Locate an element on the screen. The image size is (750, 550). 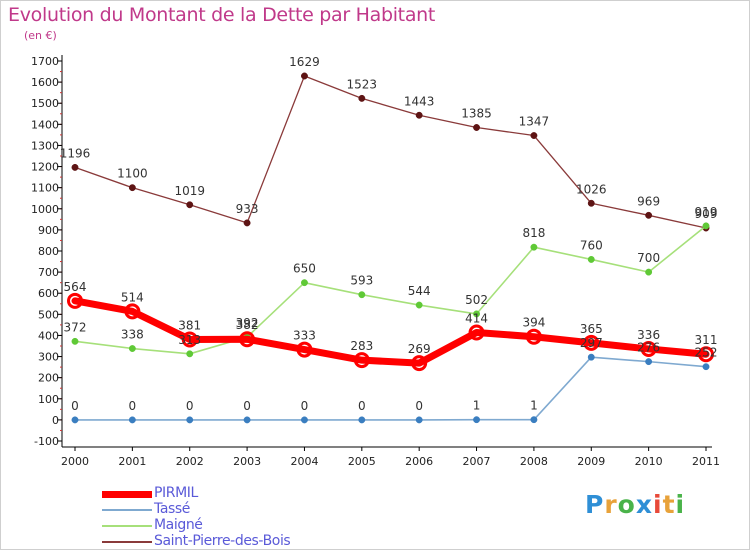
y-tick-label: 200 is located at coordinates (48, 378).